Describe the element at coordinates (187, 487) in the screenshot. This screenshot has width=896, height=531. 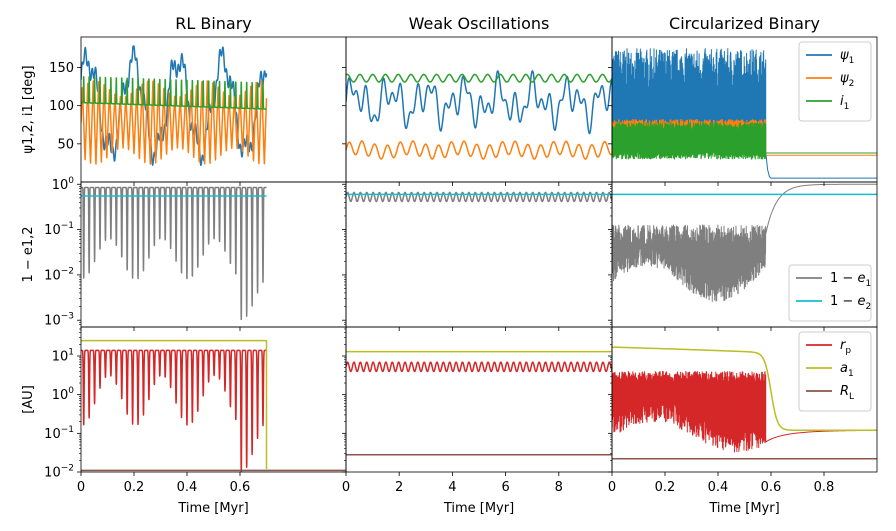
I see `x-tick-label-c0-2: 0.4` at that location.